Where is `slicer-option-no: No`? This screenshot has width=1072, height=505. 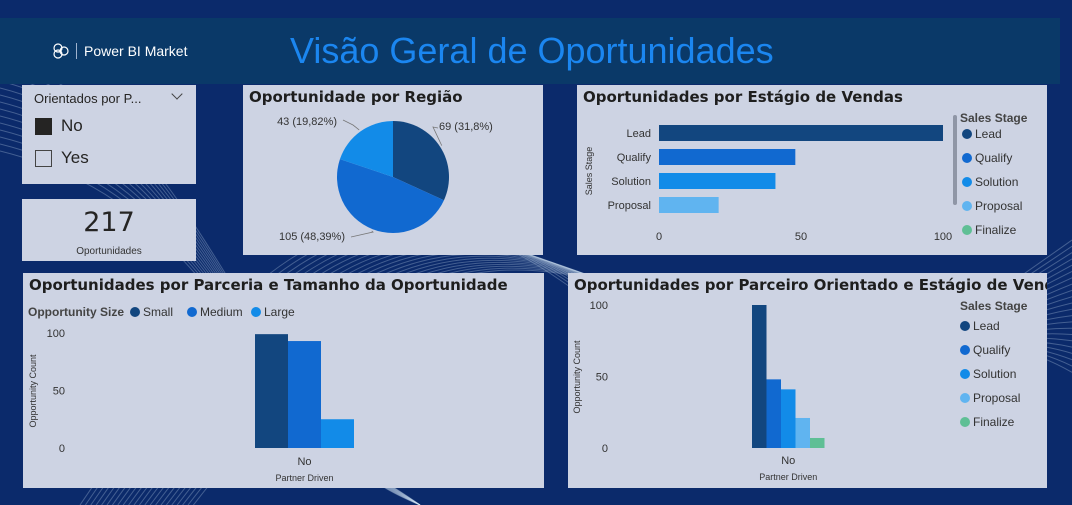
slicer-option-no: No is located at coordinates (59, 126).